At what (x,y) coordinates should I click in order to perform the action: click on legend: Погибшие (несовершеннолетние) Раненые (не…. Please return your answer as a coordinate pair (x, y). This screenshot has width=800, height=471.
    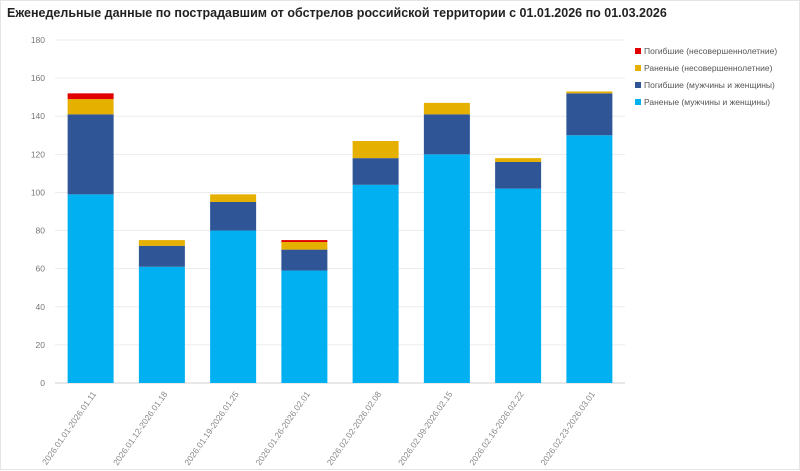
    Looking at the image, I should click on (706, 76).